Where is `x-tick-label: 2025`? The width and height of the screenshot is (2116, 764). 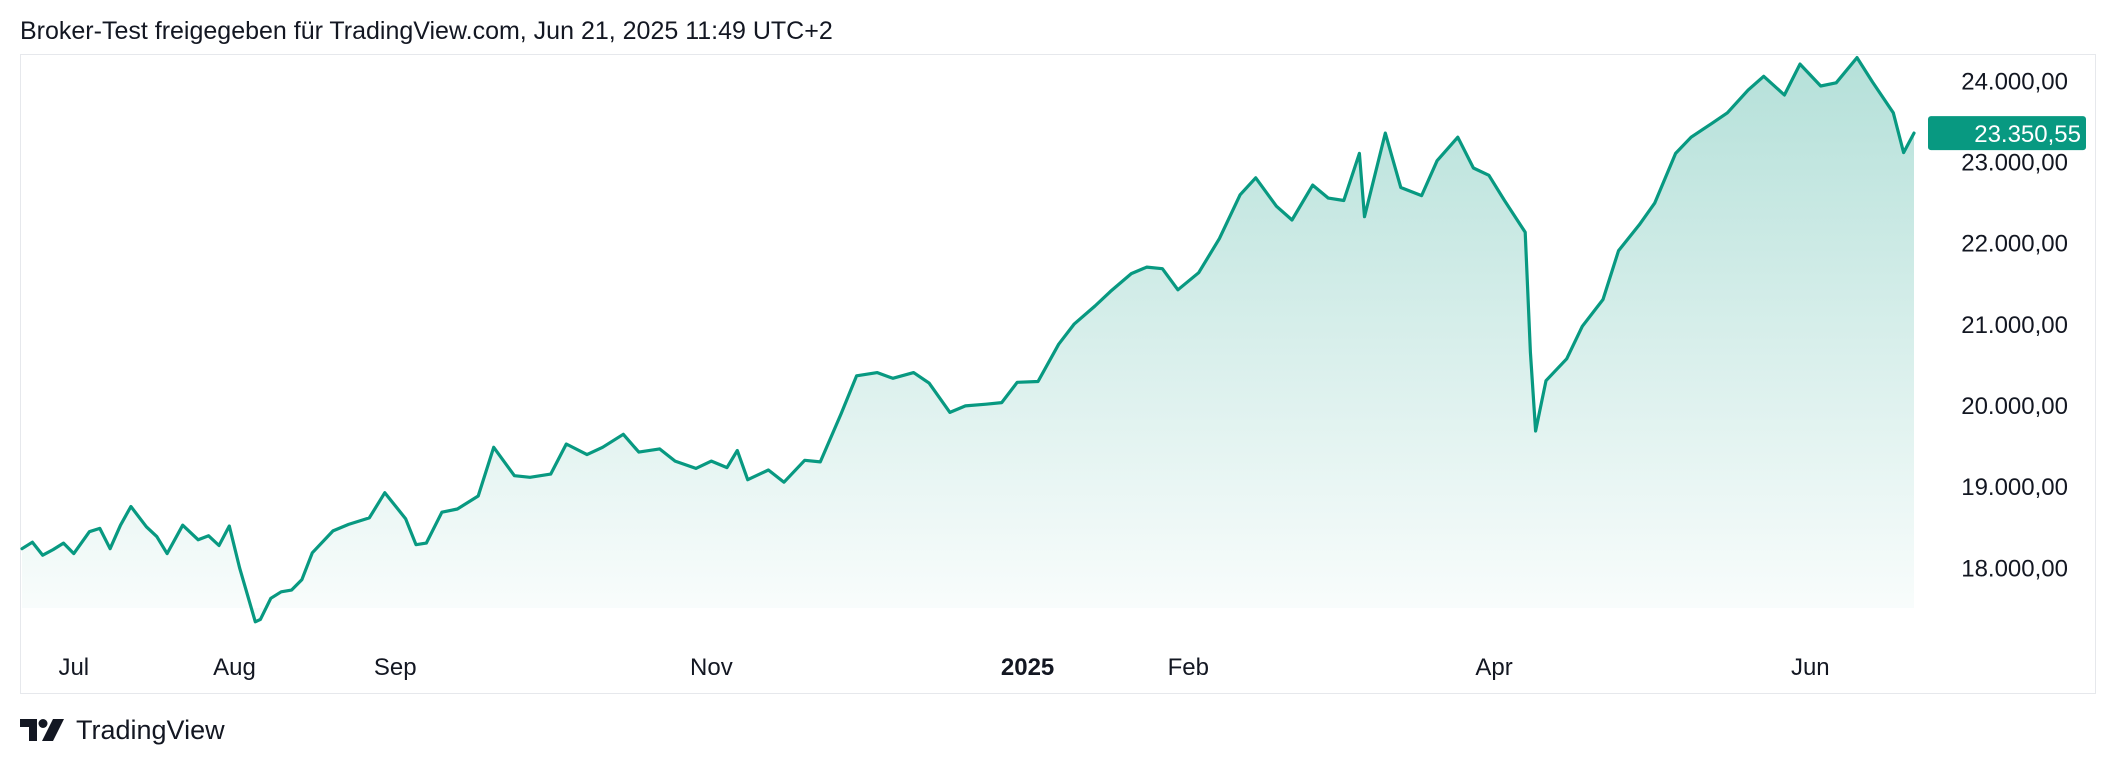
x-tick-label: 2025 is located at coordinates (1027, 667).